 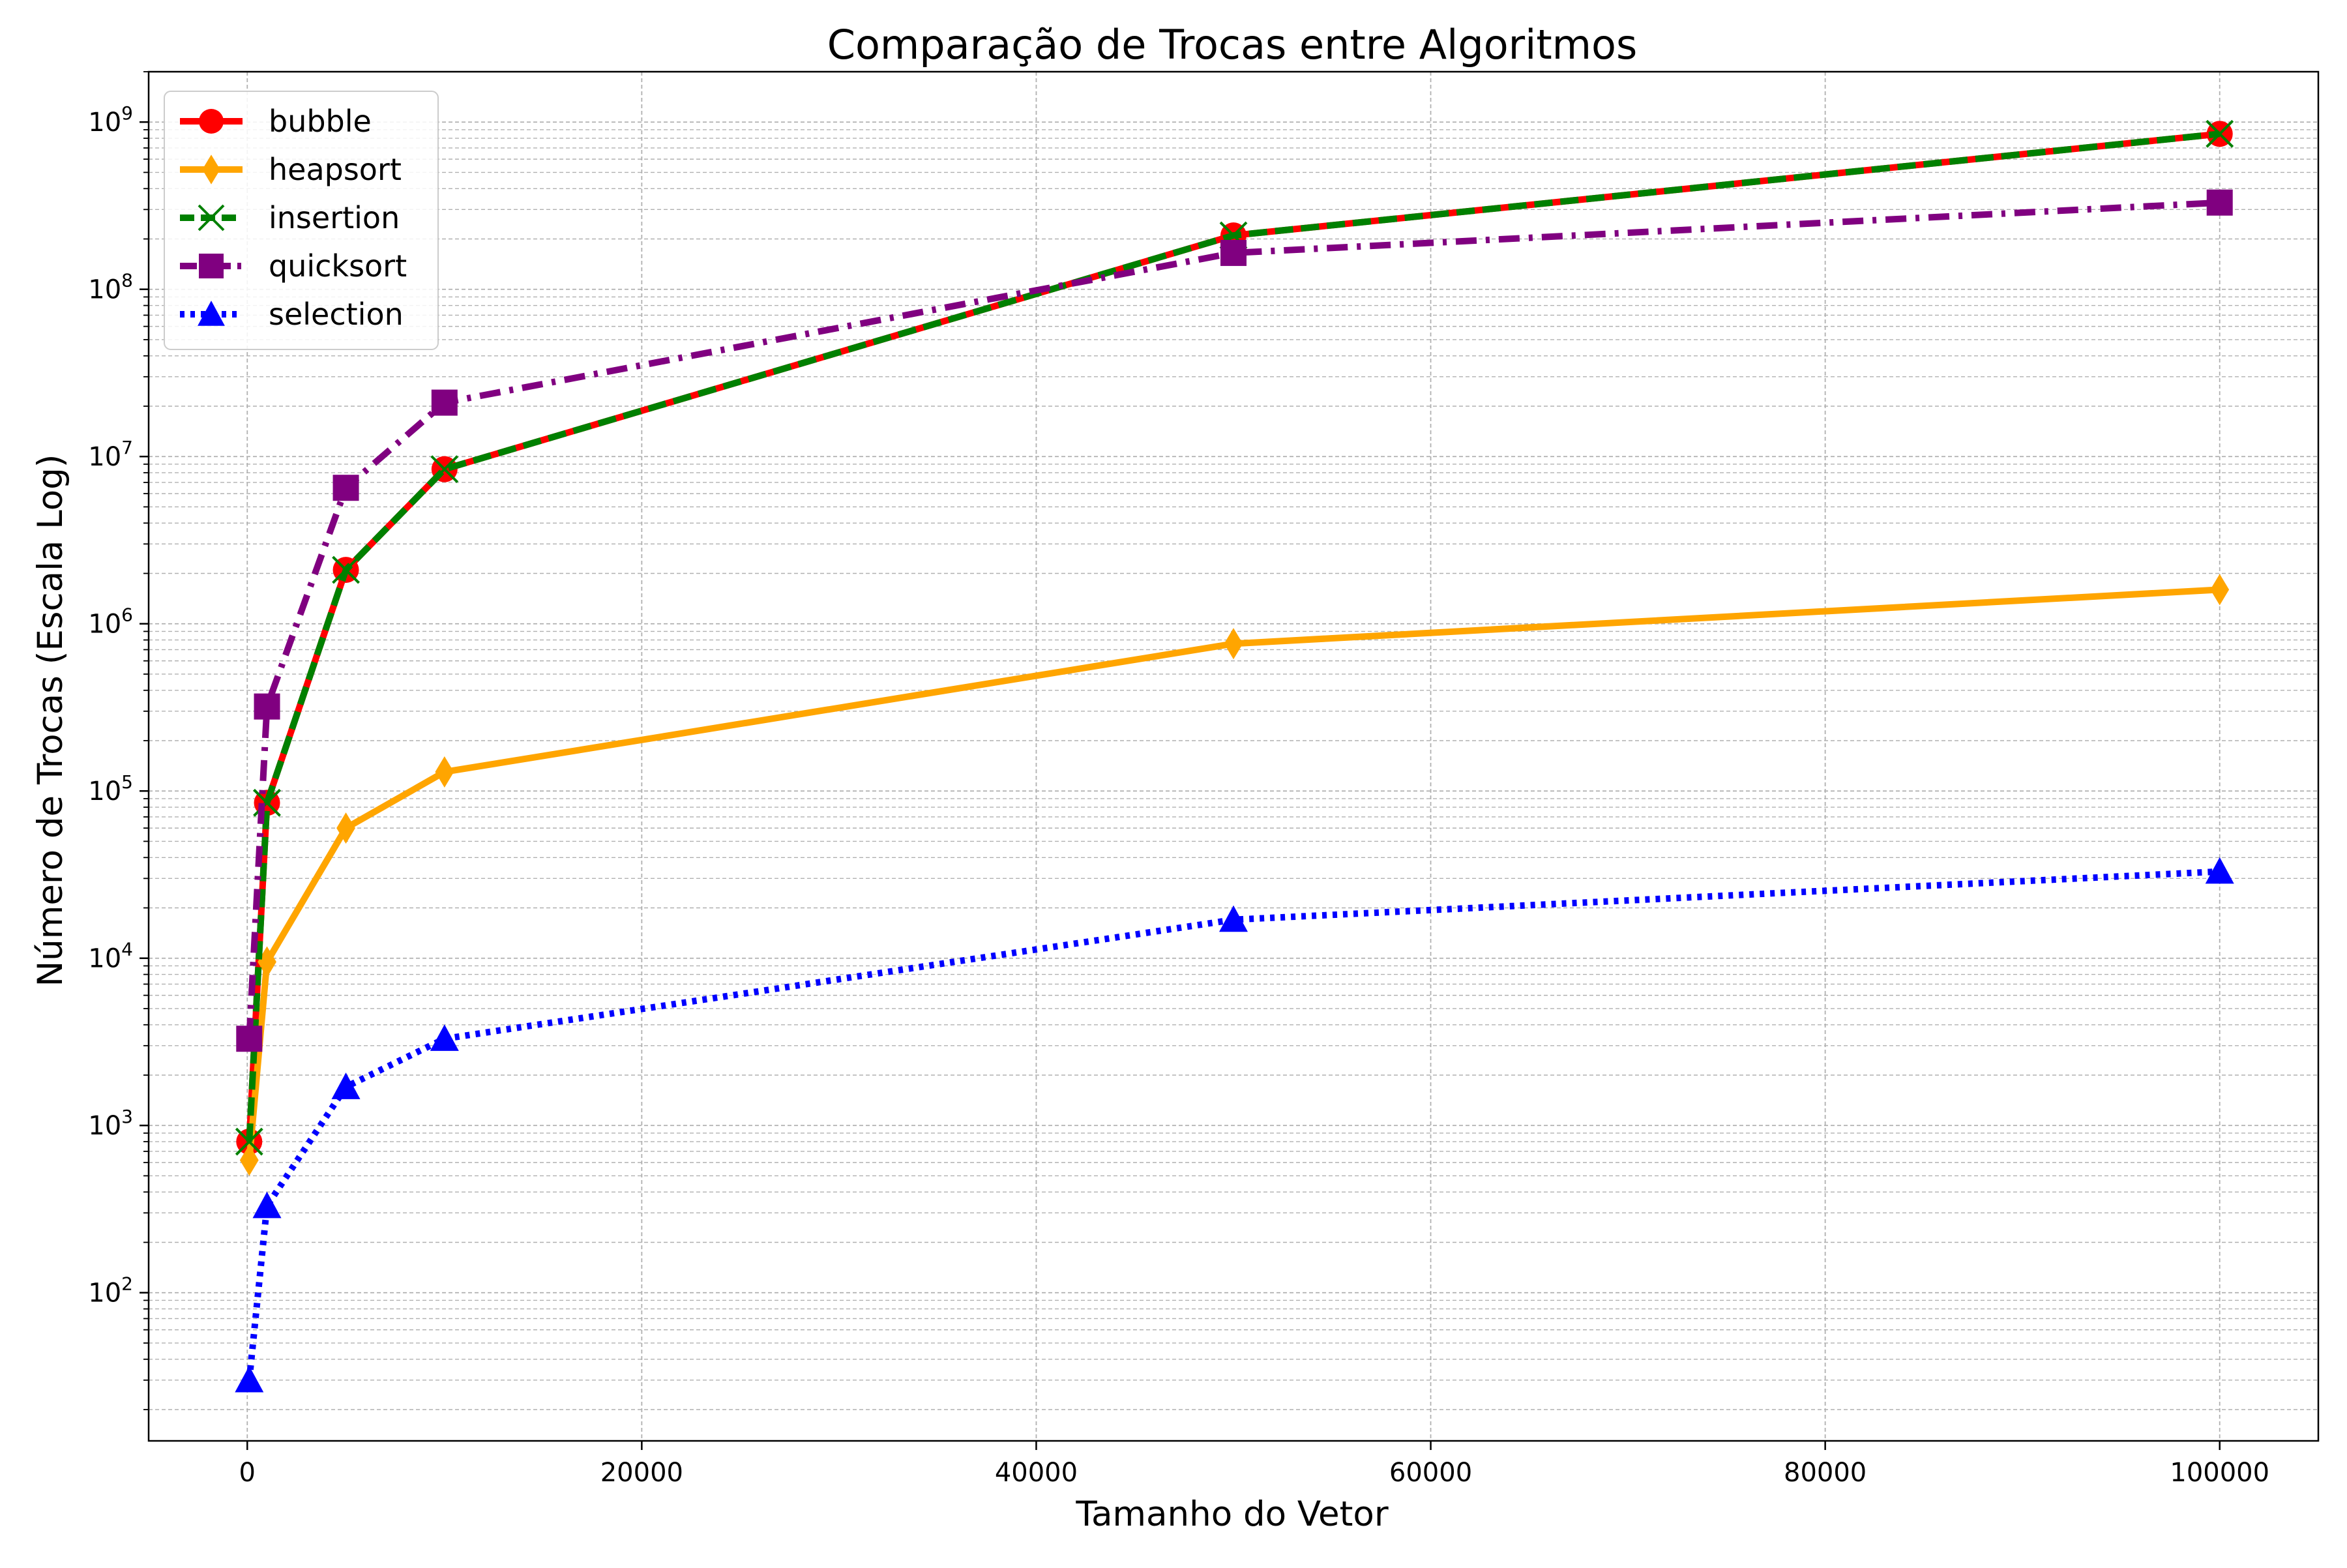 I want to click on x-tick-label: 80000, so click(x=1825, y=1473).